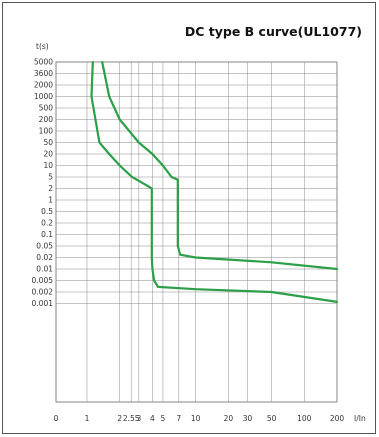 Image resolution: width=379 pixels, height=437 pixels. What do you see at coordinates (196, 418) in the screenshot?
I see `x-tick-label: 10` at bounding box center [196, 418].